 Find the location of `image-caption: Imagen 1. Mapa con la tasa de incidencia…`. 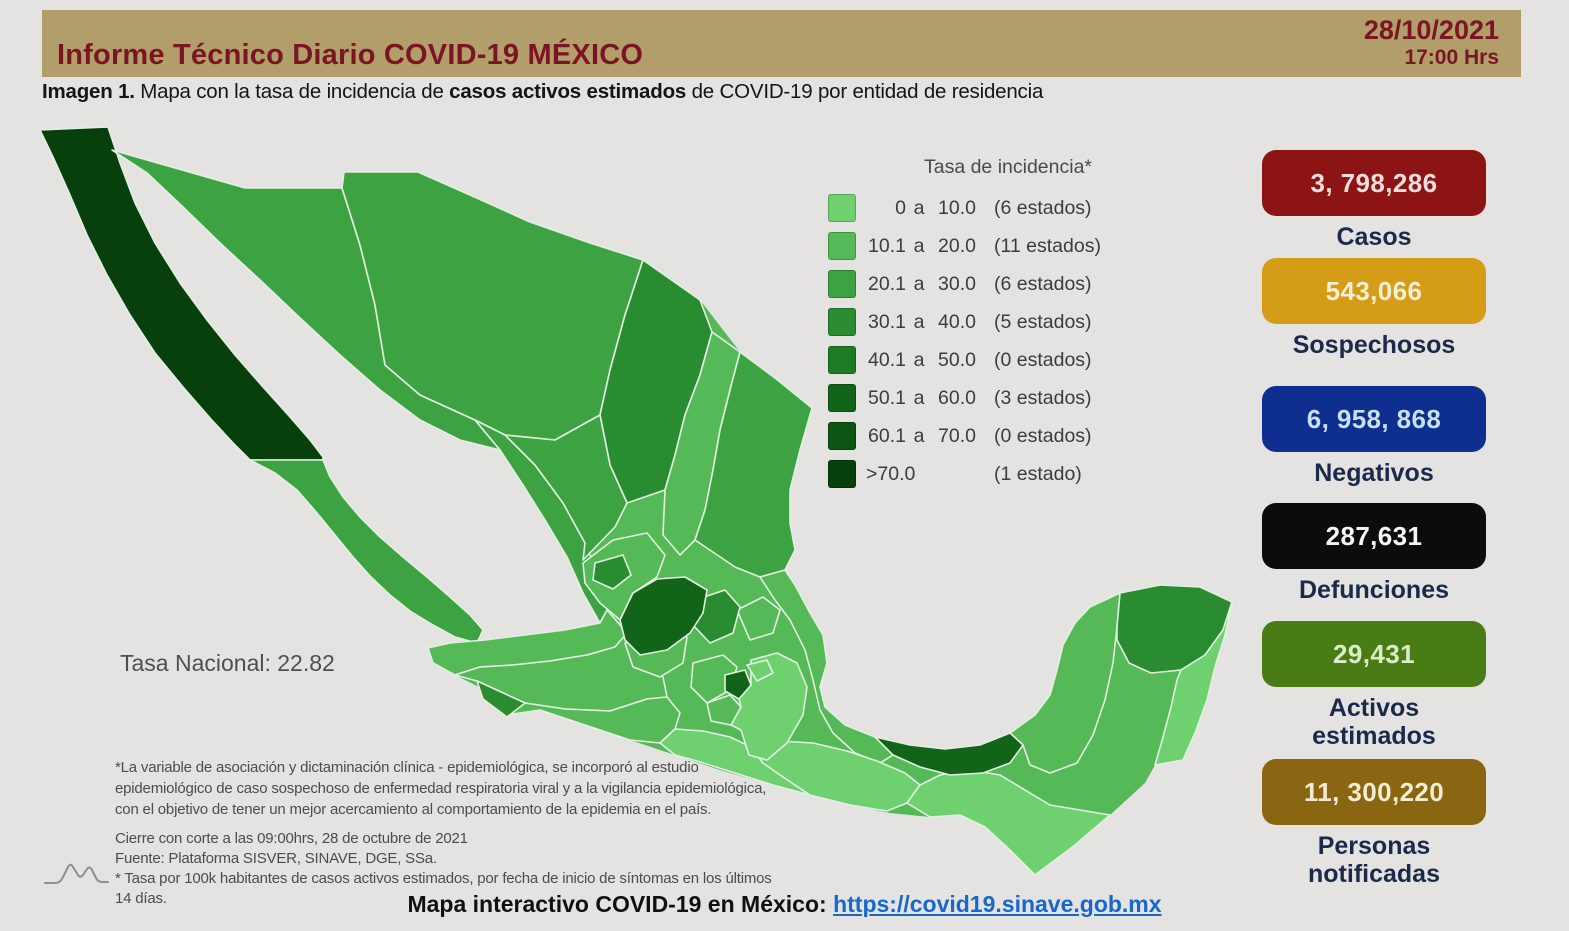

image-caption: Imagen 1. Mapa con la tasa de incidencia… is located at coordinates (542, 92).